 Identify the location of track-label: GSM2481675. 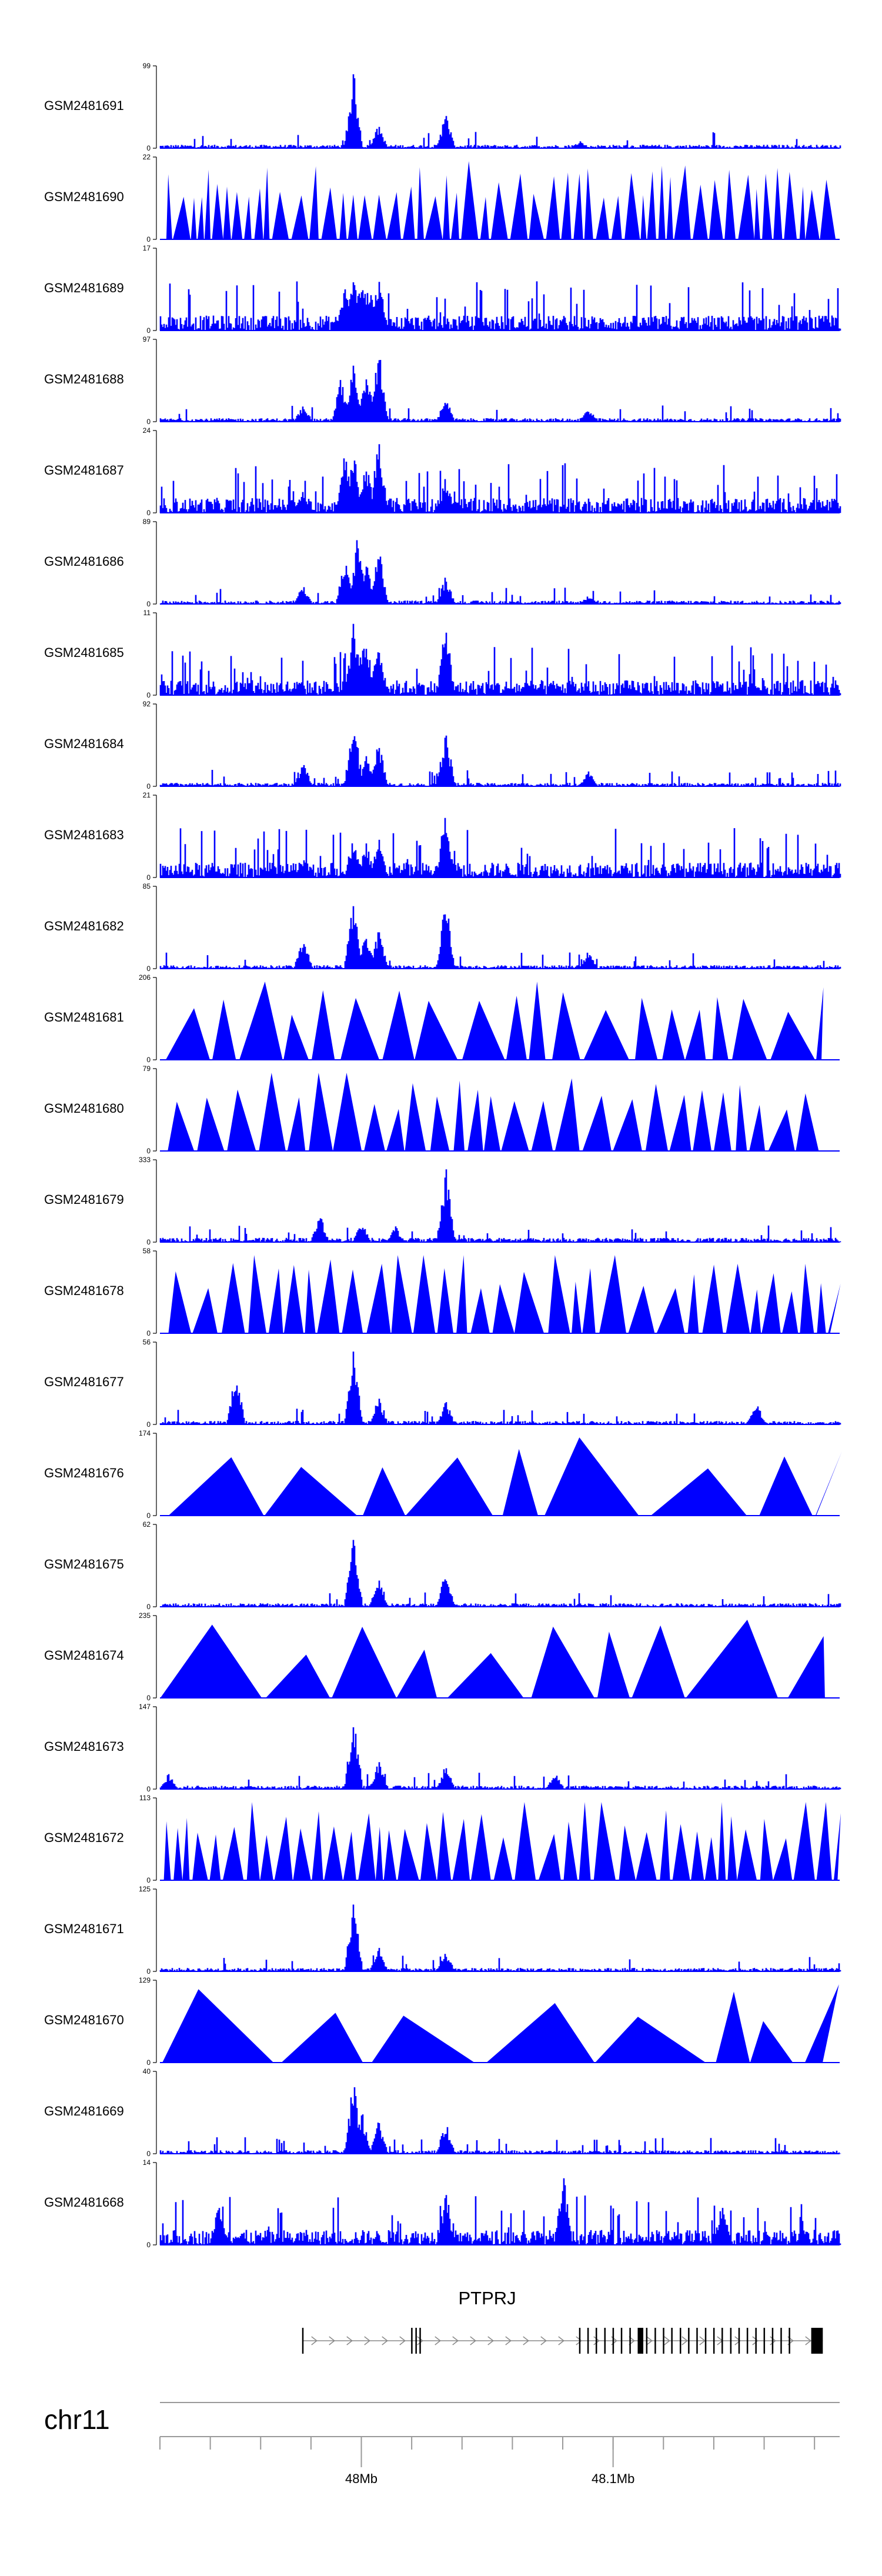
(84, 1564).